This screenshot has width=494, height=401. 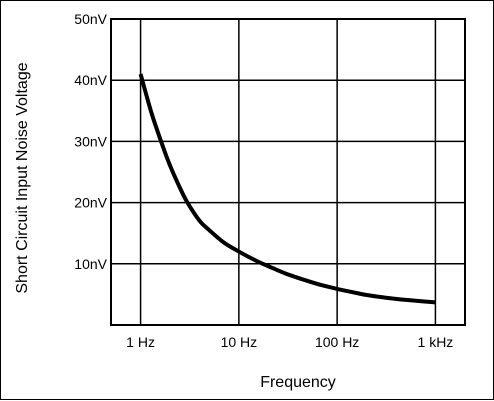 I want to click on y-tick-label: 10nV, so click(x=90, y=264).